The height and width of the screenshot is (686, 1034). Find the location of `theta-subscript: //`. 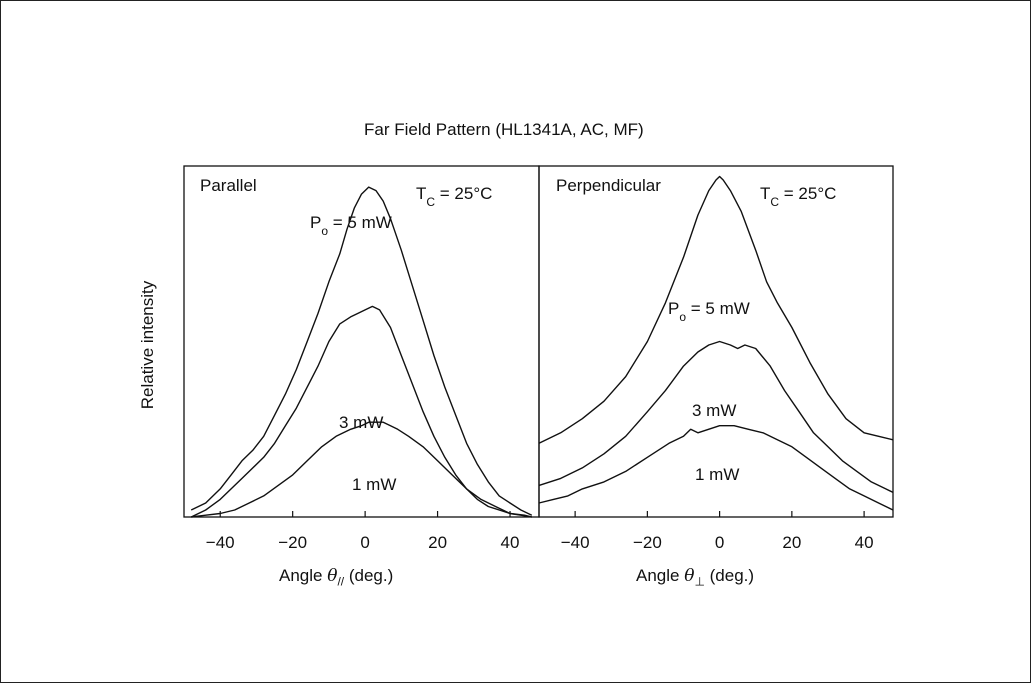

theta-subscript: // is located at coordinates (341, 581).